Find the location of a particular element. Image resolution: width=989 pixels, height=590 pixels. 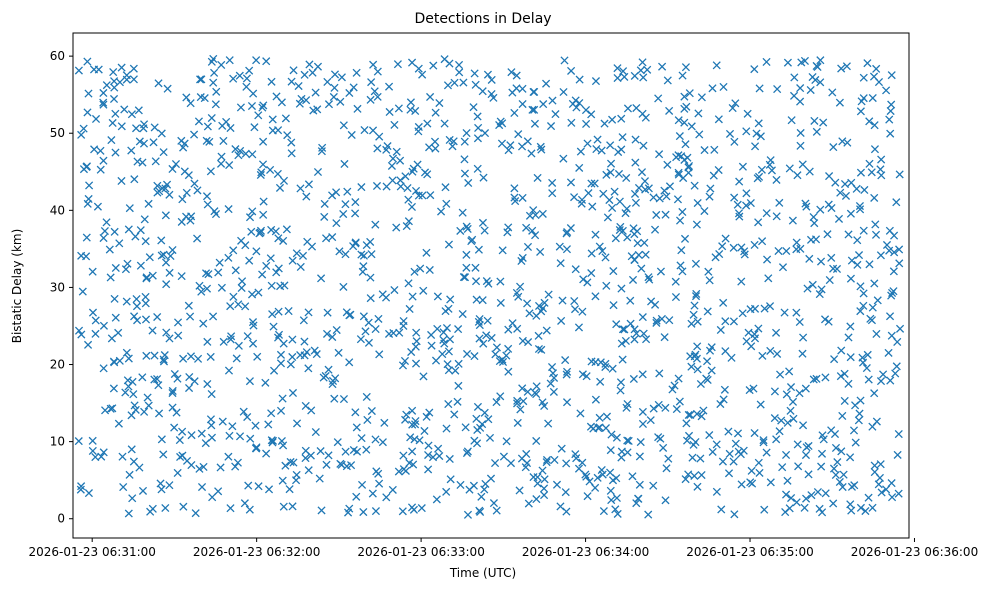

x-tick-label-0: 2026-01-23 06:31:00 is located at coordinates (91, 552).